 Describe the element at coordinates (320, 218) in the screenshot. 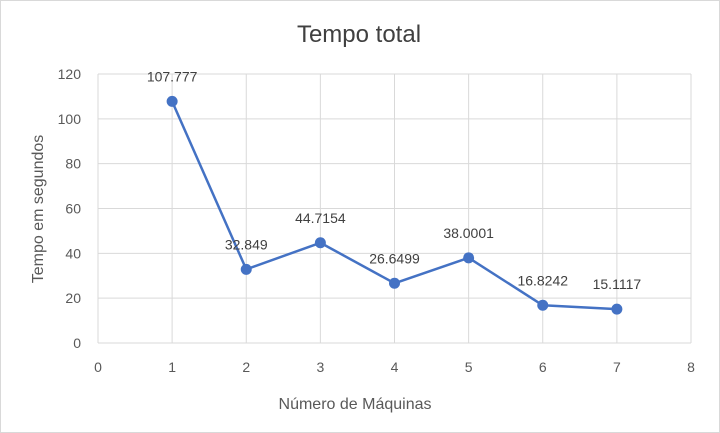

I see `data-label: 44.7154` at that location.